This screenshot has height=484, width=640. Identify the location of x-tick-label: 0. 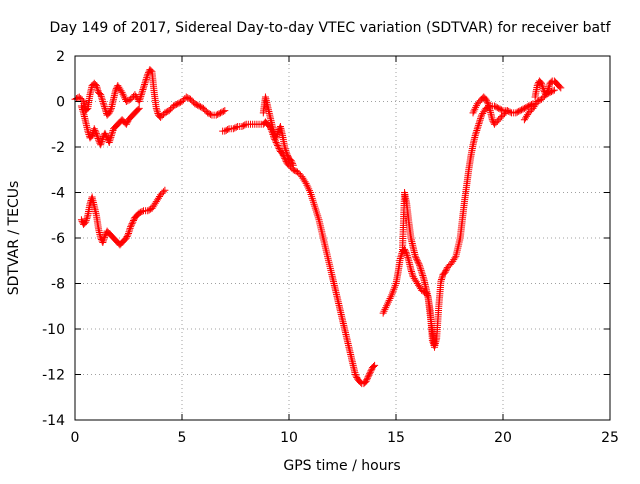
(75, 438).